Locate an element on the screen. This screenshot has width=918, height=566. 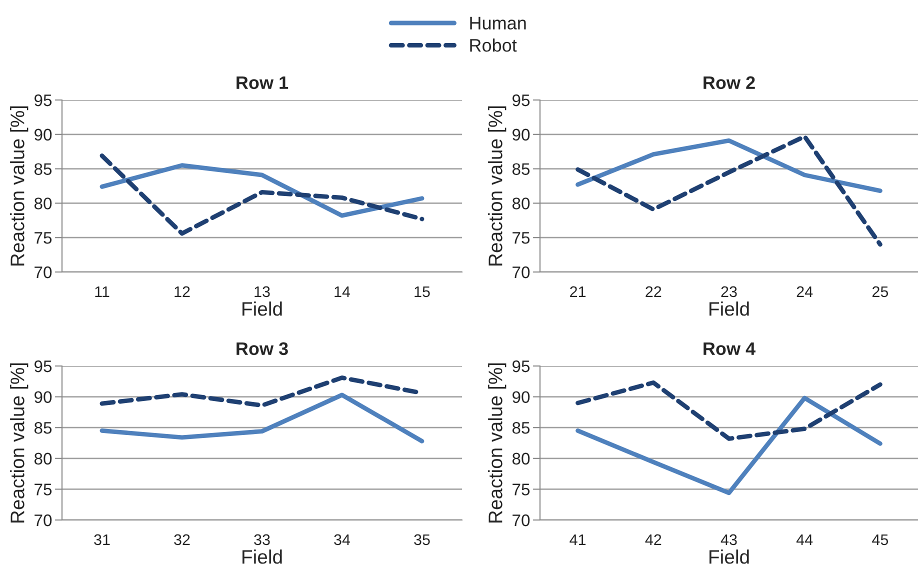
x-tick-label: 25 is located at coordinates (880, 292).